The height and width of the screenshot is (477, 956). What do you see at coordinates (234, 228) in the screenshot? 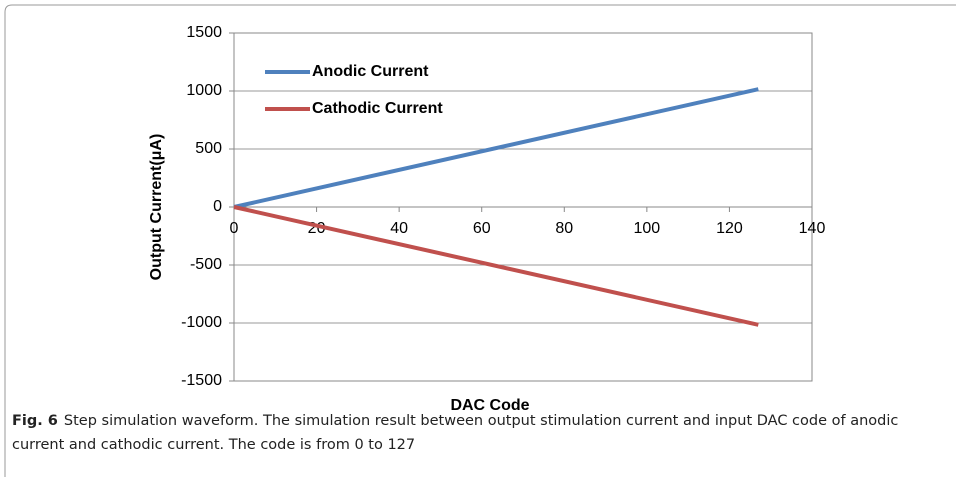
I see `x-tick-label: 0` at bounding box center [234, 228].